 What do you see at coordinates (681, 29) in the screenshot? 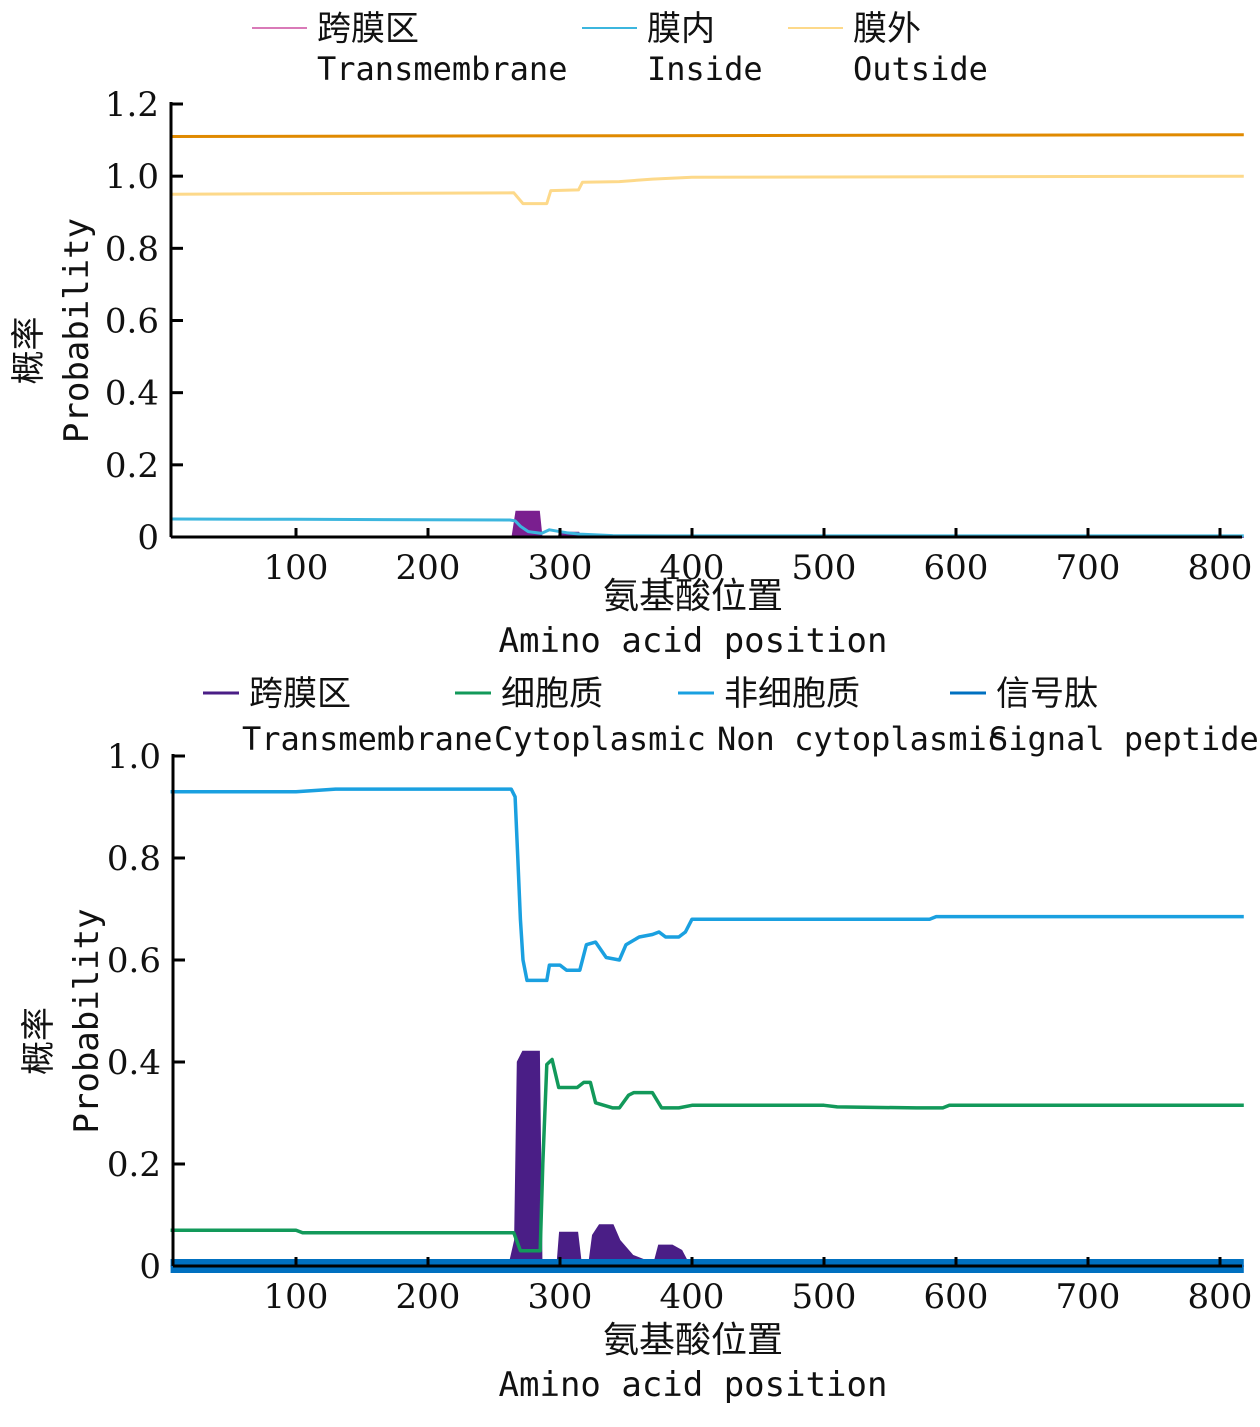
I see `legend-label-cn: 膜内` at bounding box center [681, 29].